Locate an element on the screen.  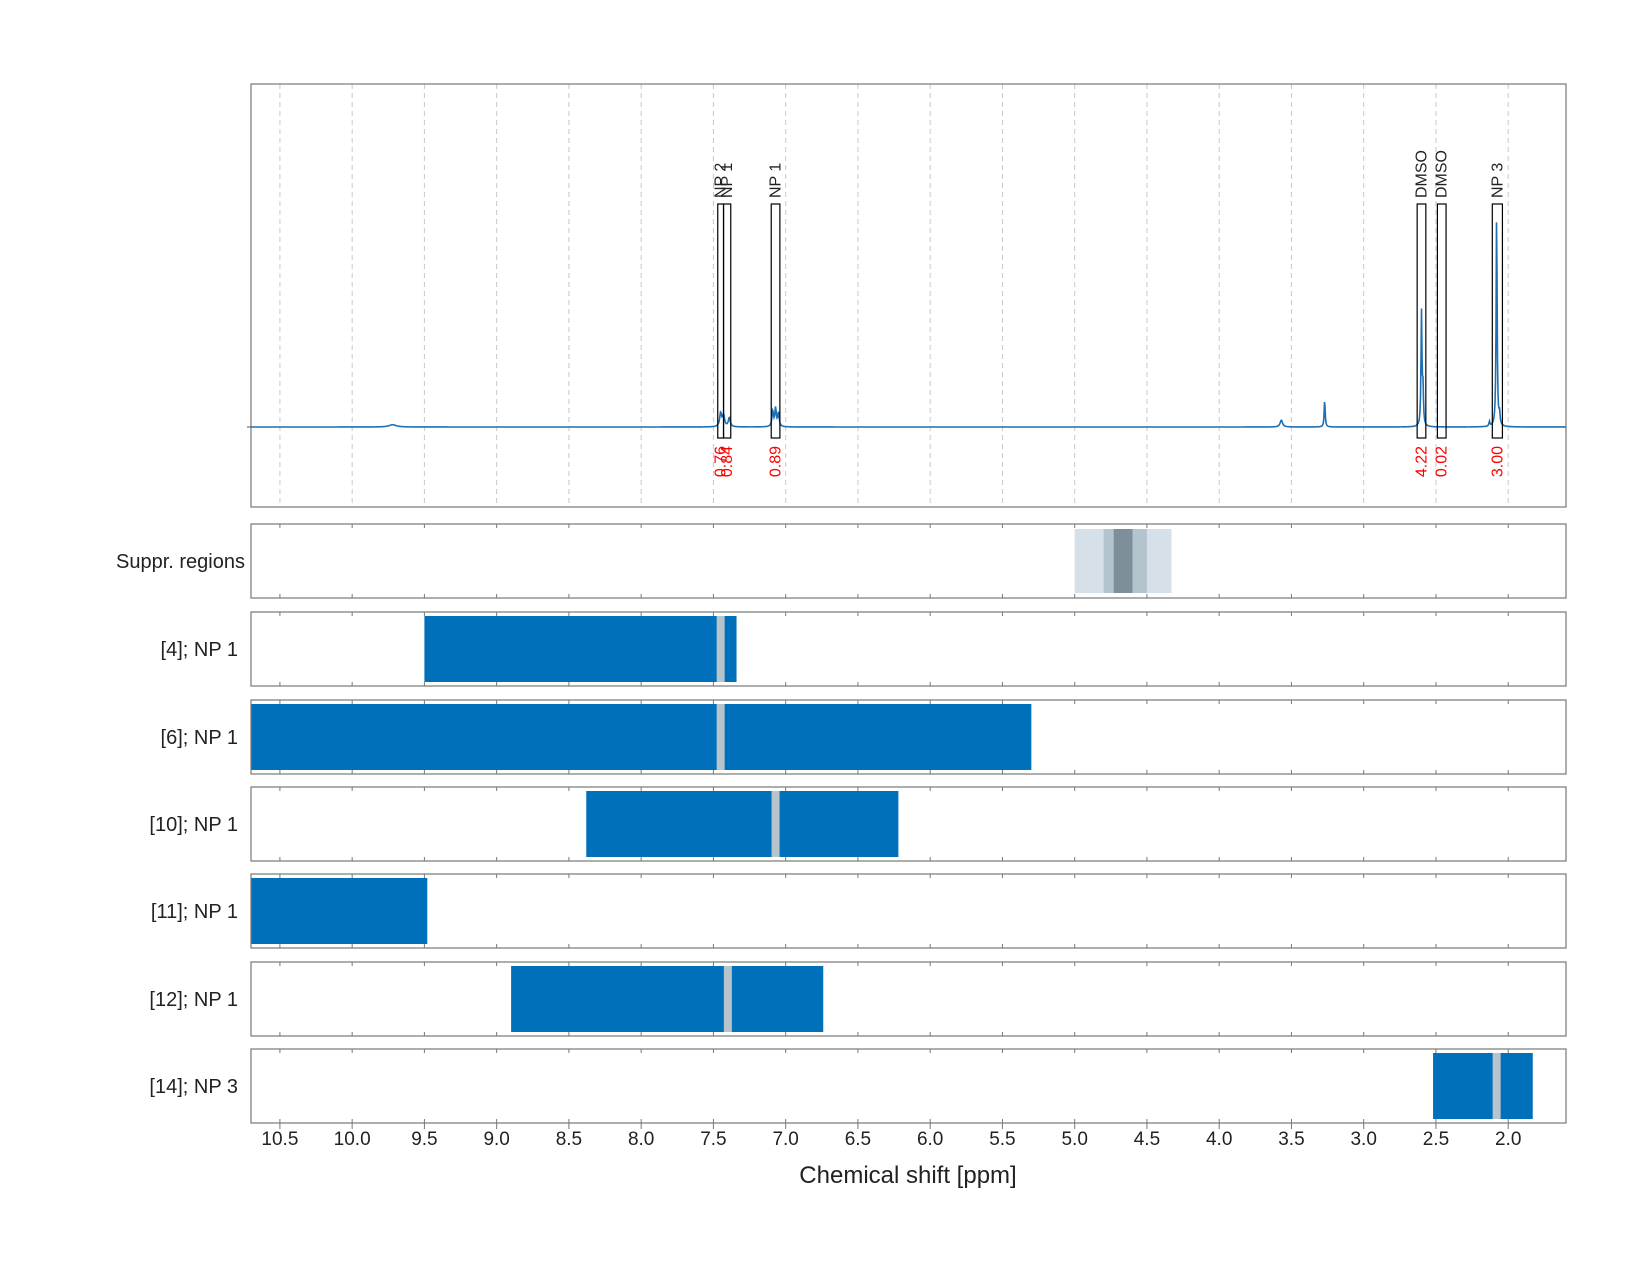
x-tick-label: 6.0 is located at coordinates (930, 1139).